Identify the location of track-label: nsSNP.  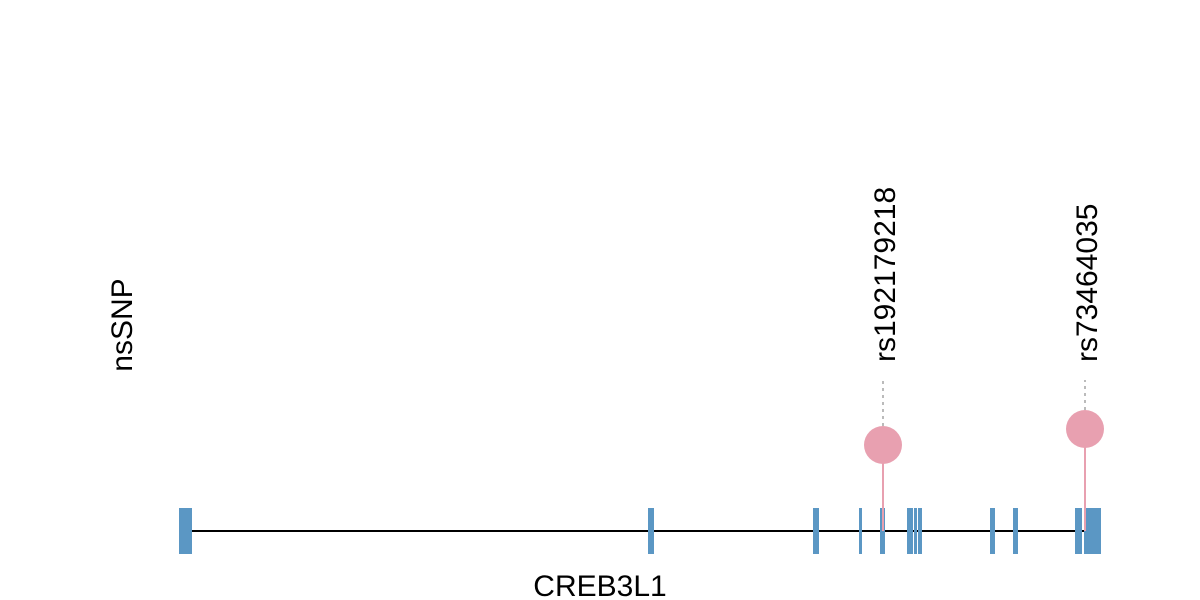
(122, 324).